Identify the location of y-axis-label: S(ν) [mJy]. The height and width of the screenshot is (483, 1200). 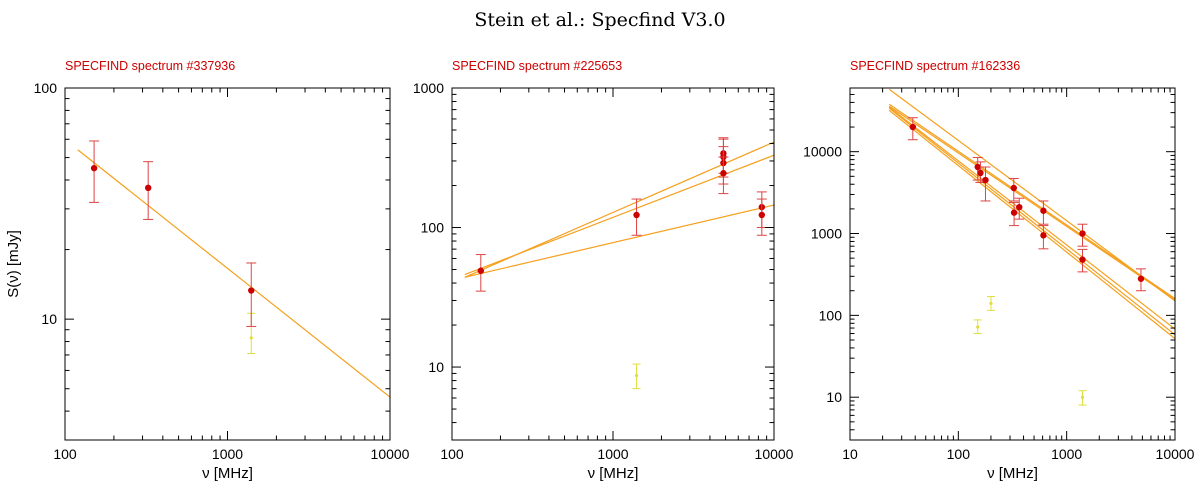
(13, 264).